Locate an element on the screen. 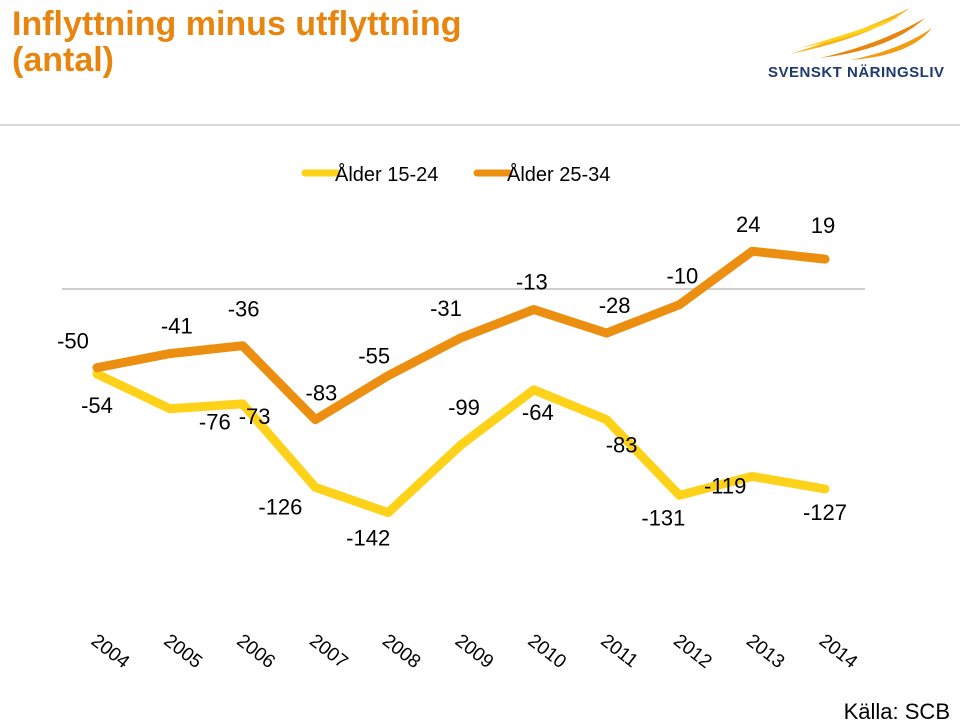 This screenshot has height=725, width=960. source-note: Källa: SCB is located at coordinates (896, 711).